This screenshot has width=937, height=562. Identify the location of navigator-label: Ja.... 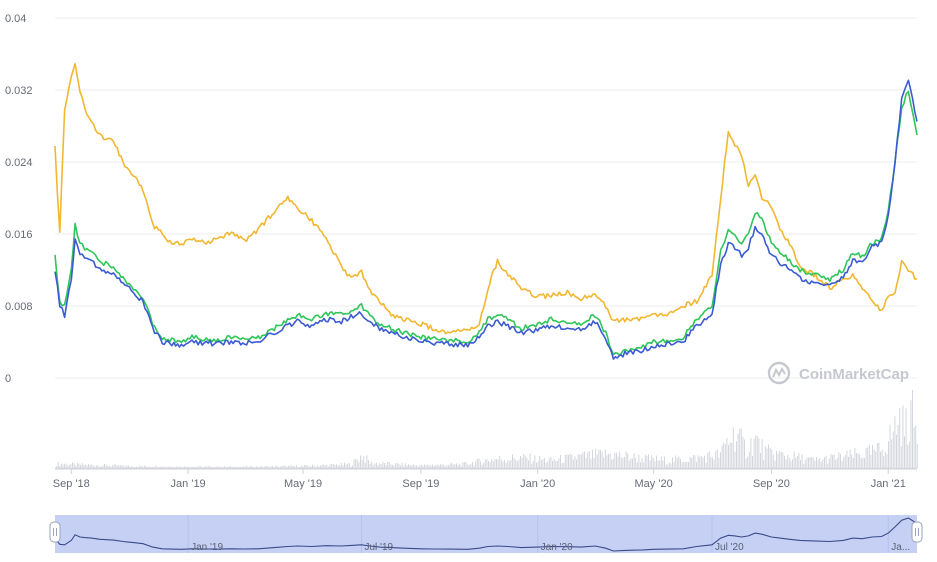
(900, 547).